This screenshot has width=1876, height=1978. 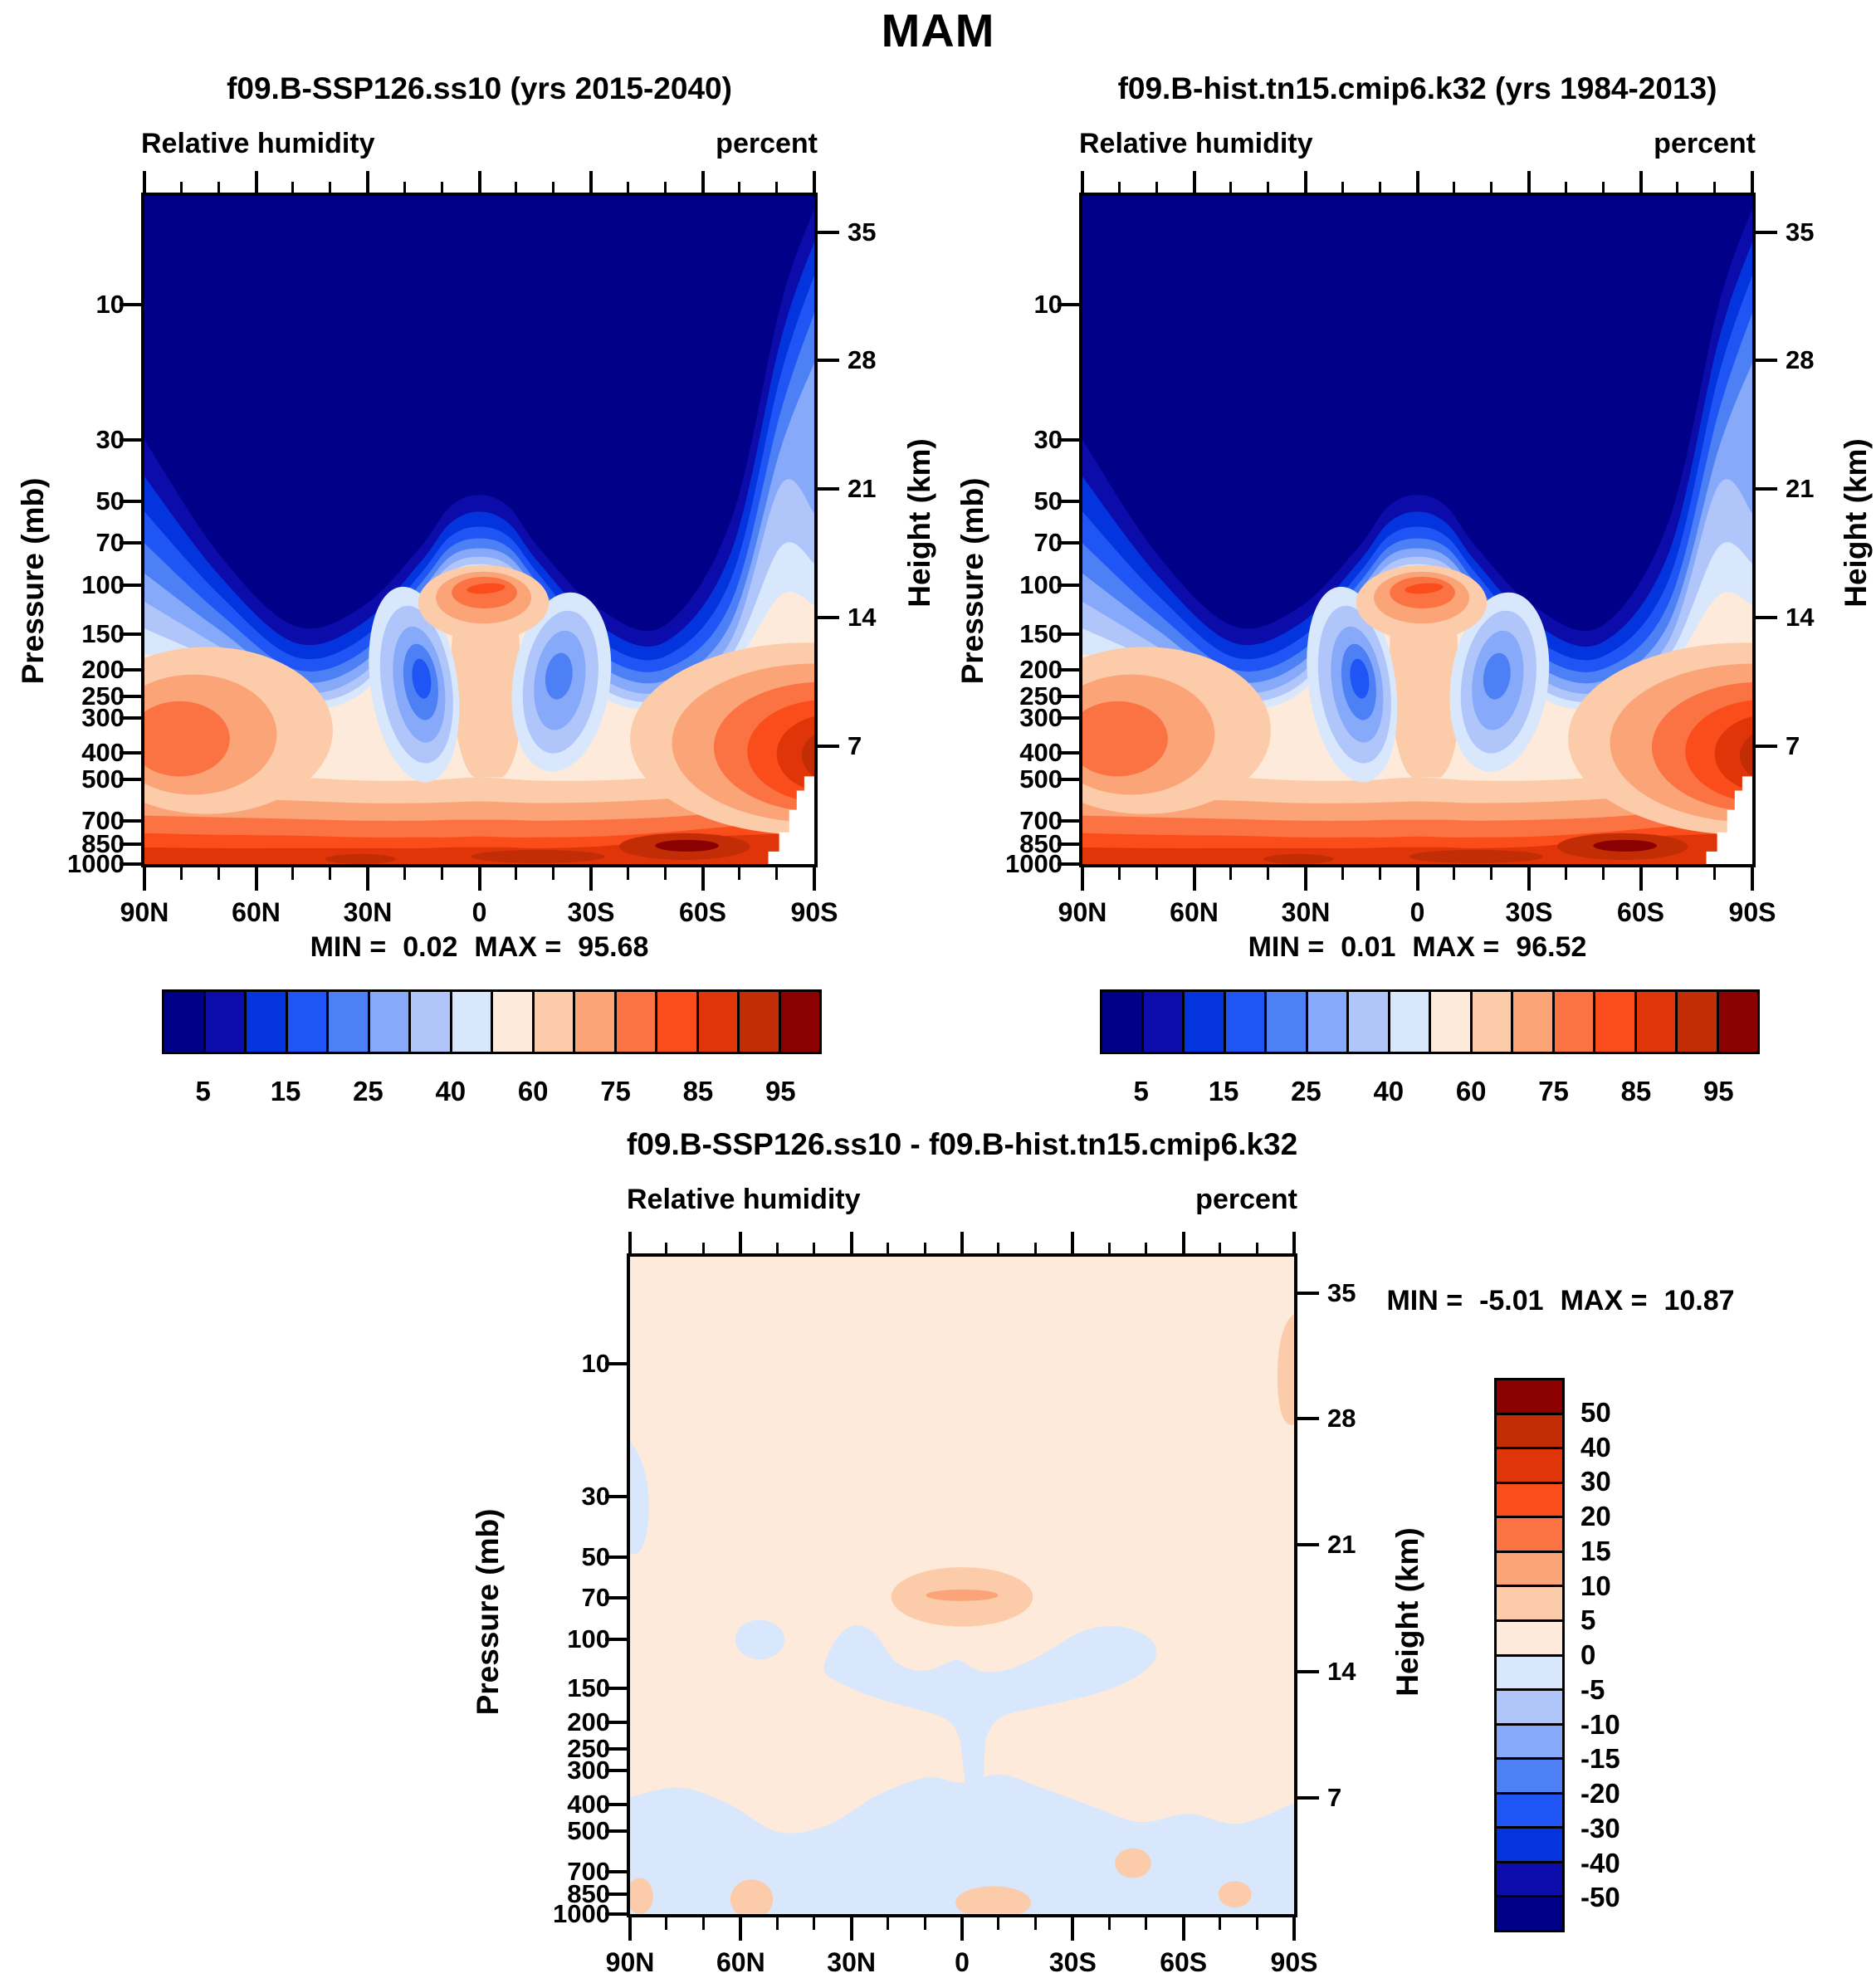 What do you see at coordinates (962, 1586) in the screenshot?
I see `panel3-contour-plot` at bounding box center [962, 1586].